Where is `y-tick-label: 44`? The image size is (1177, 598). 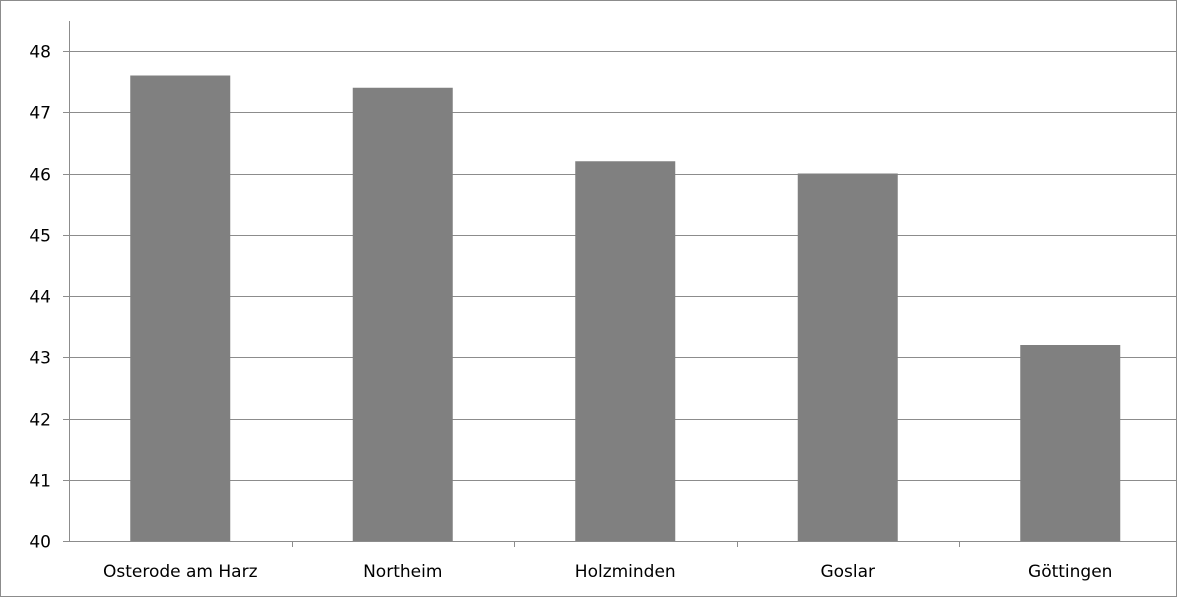
y-tick-label: 44 is located at coordinates (40, 298).